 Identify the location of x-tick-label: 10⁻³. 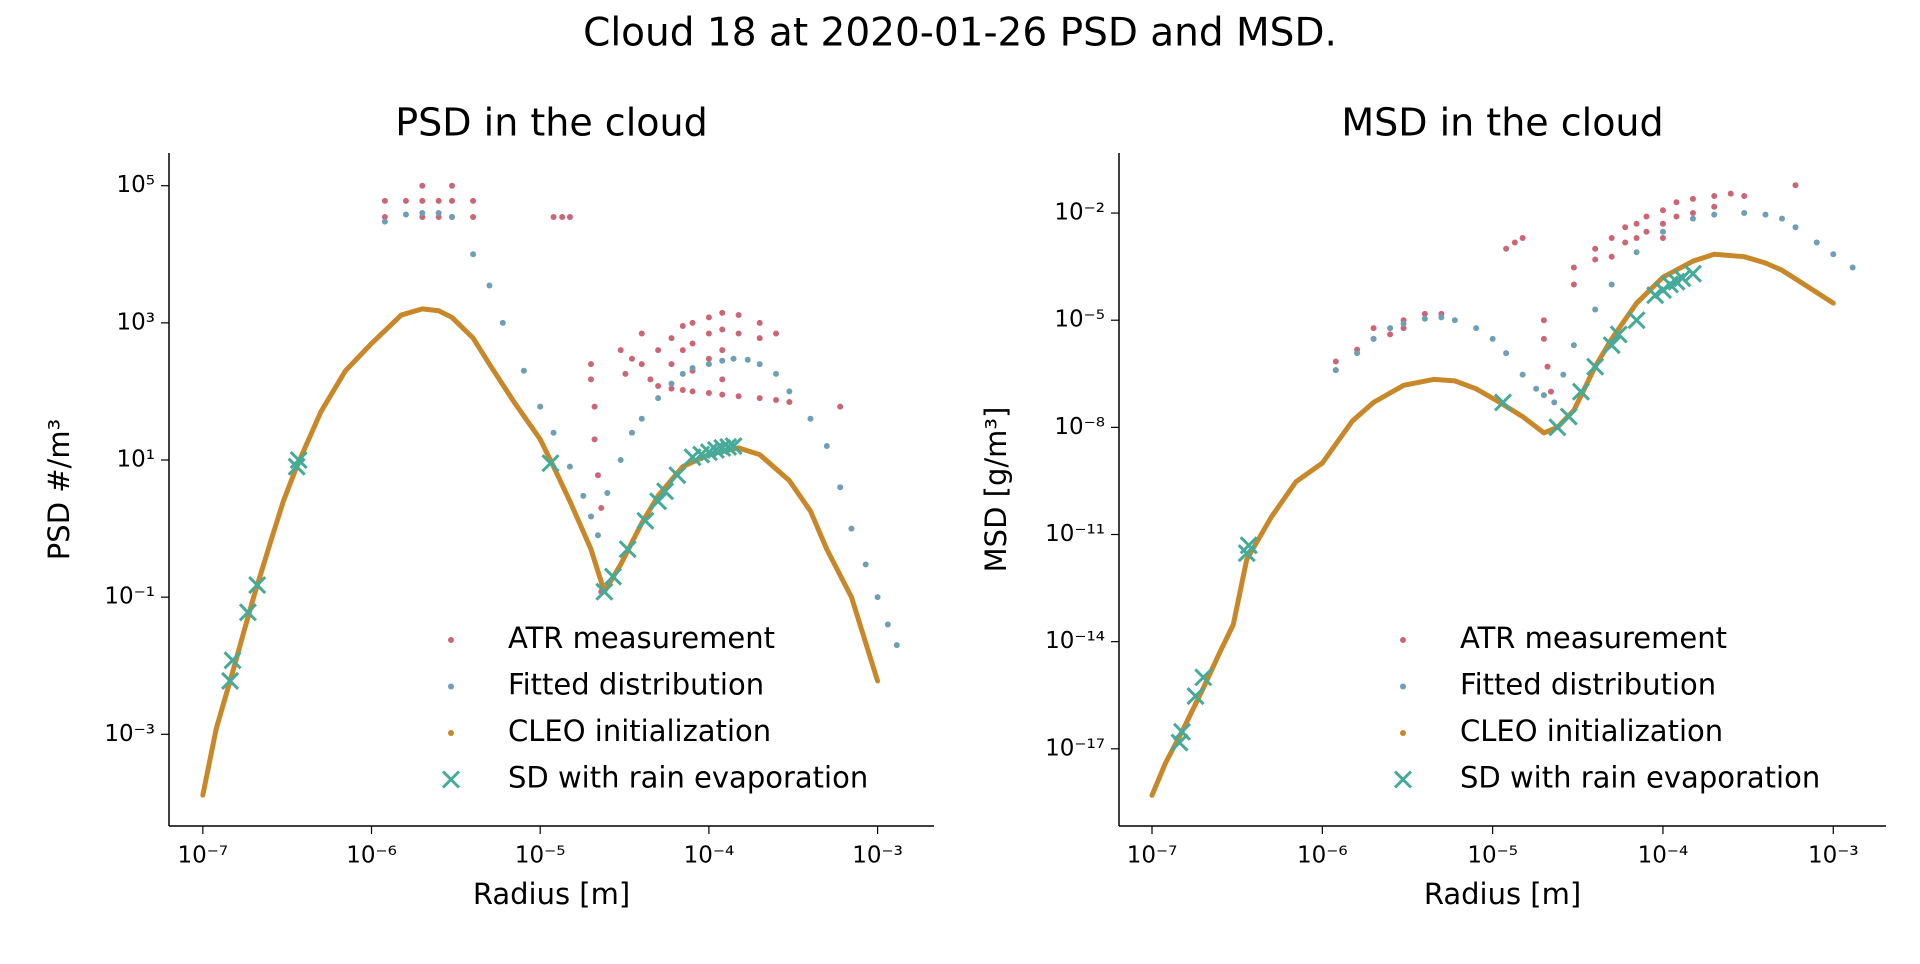
(877, 856).